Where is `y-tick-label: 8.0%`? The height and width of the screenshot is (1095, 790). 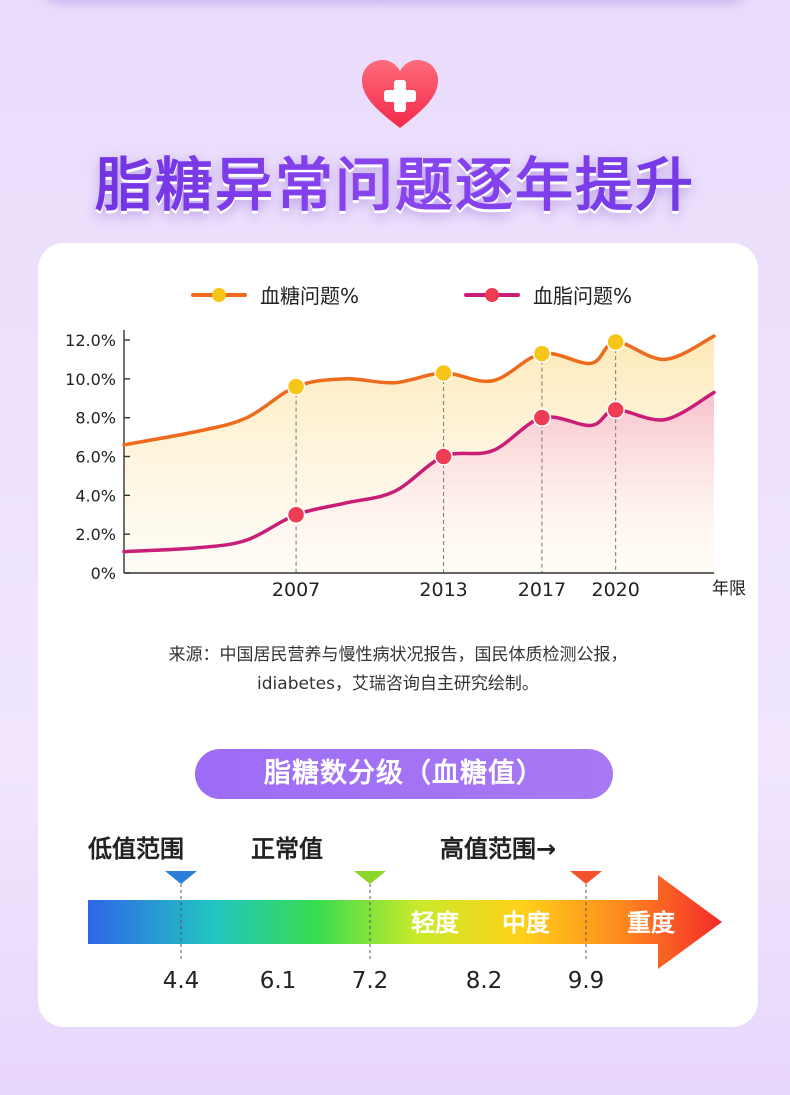 y-tick-label: 8.0% is located at coordinates (95, 418).